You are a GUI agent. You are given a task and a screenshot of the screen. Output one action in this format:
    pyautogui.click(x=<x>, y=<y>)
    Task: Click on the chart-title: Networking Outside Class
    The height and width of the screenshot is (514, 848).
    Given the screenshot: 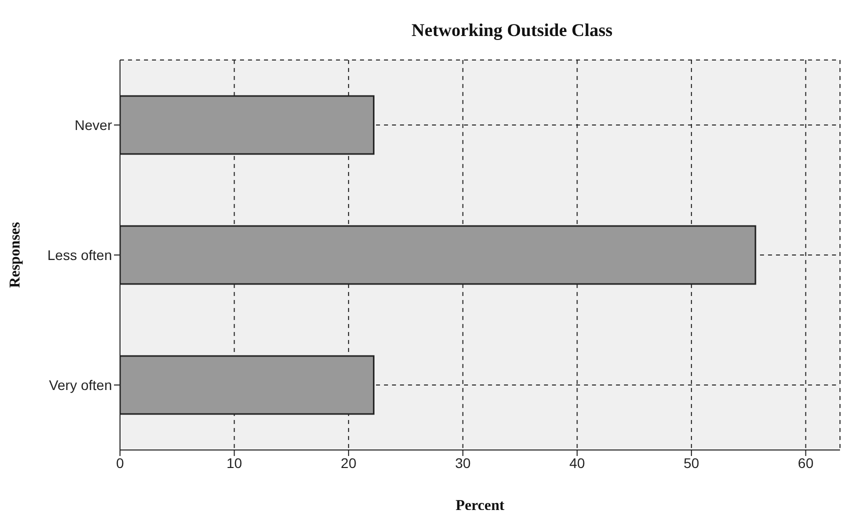 What is the action you would take?
    pyautogui.click(x=512, y=30)
    